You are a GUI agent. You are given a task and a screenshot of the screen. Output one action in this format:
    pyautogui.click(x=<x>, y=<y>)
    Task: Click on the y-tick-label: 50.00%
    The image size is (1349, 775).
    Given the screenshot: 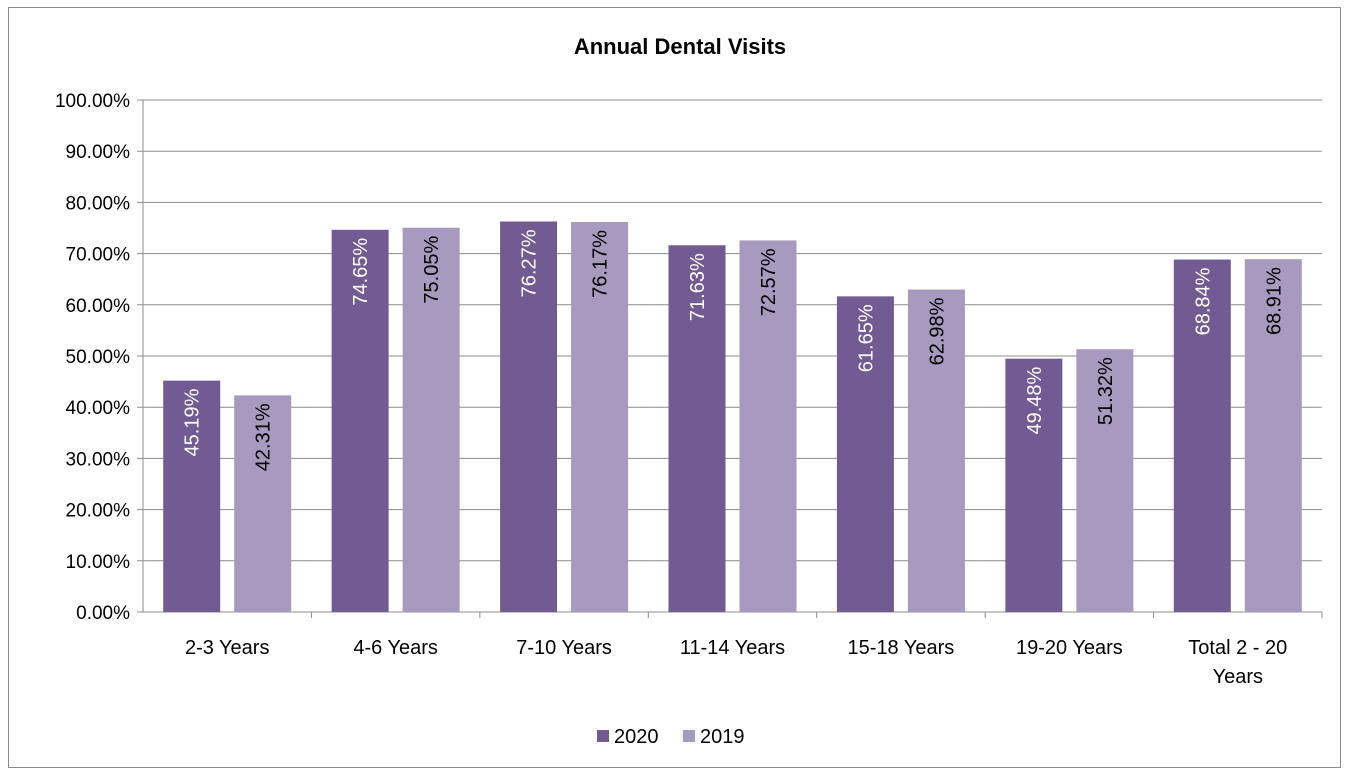 What is the action you would take?
    pyautogui.click(x=98, y=357)
    